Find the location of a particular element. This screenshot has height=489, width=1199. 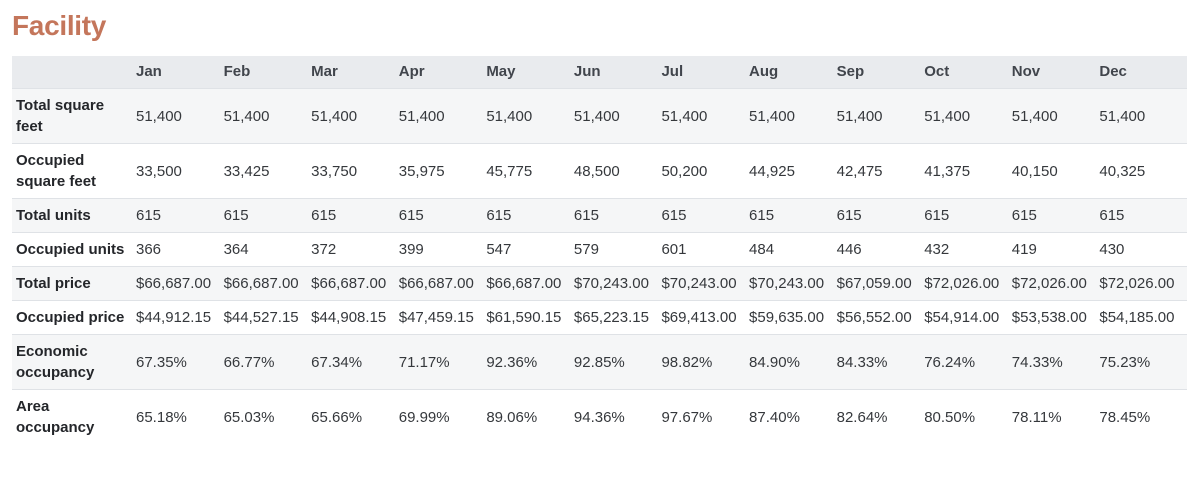

row-label: Total price is located at coordinates (53, 283).